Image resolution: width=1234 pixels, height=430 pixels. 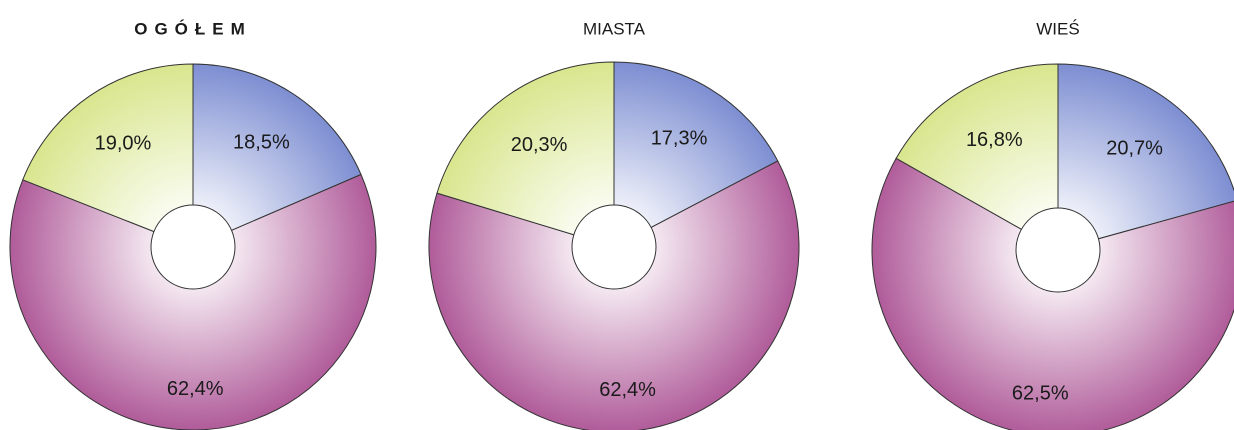 What do you see at coordinates (123, 143) in the screenshot?
I see `value-label: 19,0%` at bounding box center [123, 143].